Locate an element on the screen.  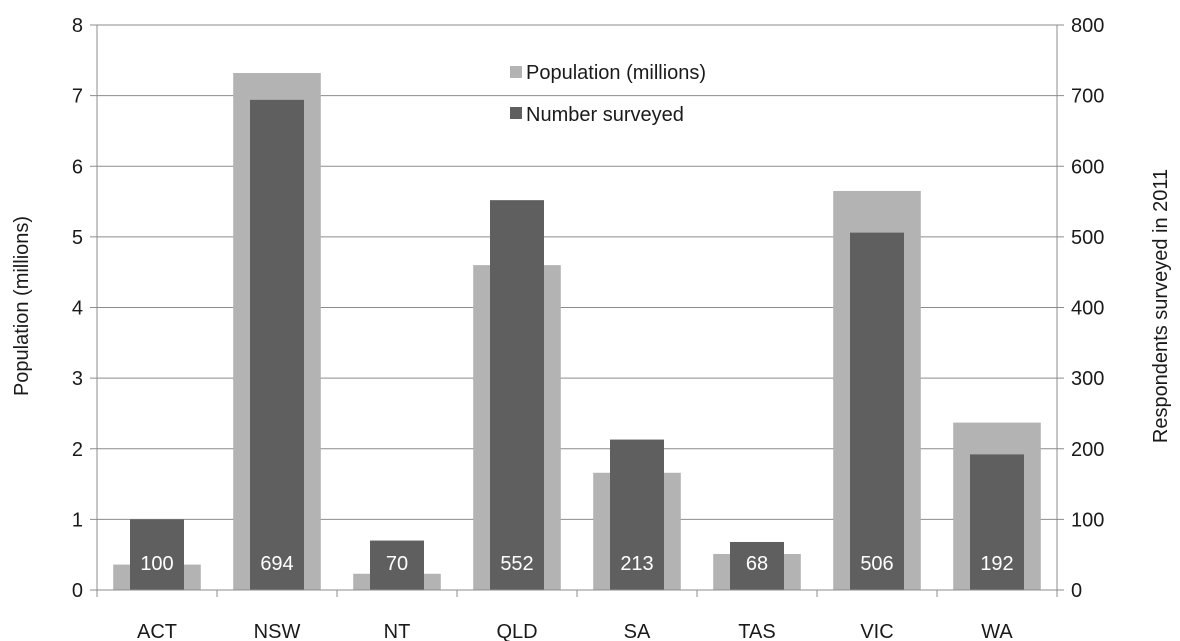
y-axis-left-tick-label: 1 is located at coordinates (77, 520).